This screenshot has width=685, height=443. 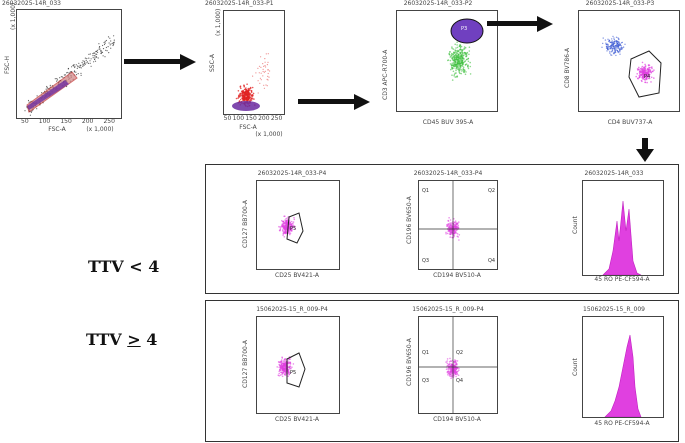 What do you see at coordinates (647, 77) in the screenshot?
I see `gate-label: P4` at bounding box center [647, 77].